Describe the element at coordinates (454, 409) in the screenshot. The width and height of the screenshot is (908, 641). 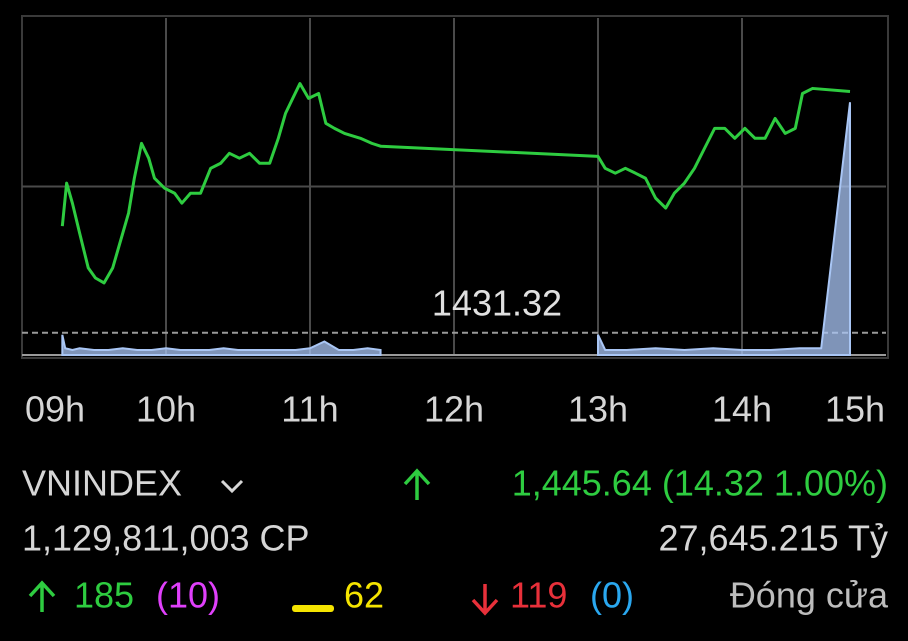
I see `x-tick-label: 12h` at that location.